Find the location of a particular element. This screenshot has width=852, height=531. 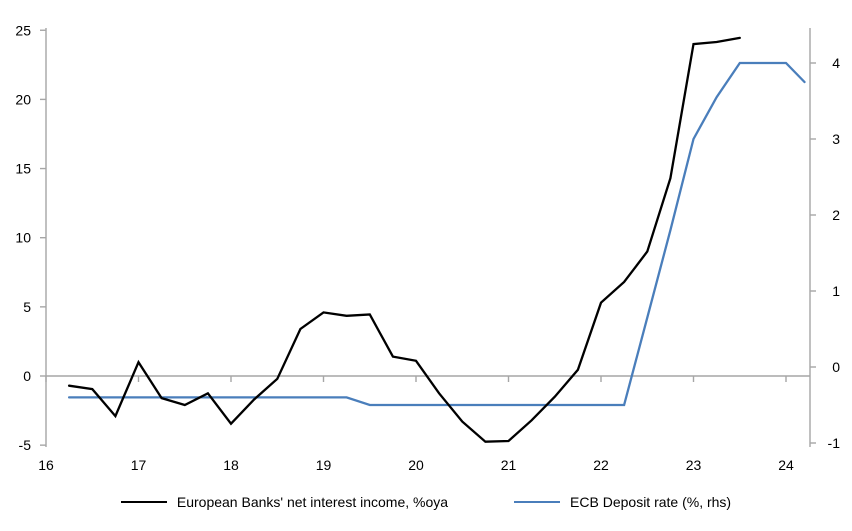

right-axis-tick-label: 2 is located at coordinates (836, 215).